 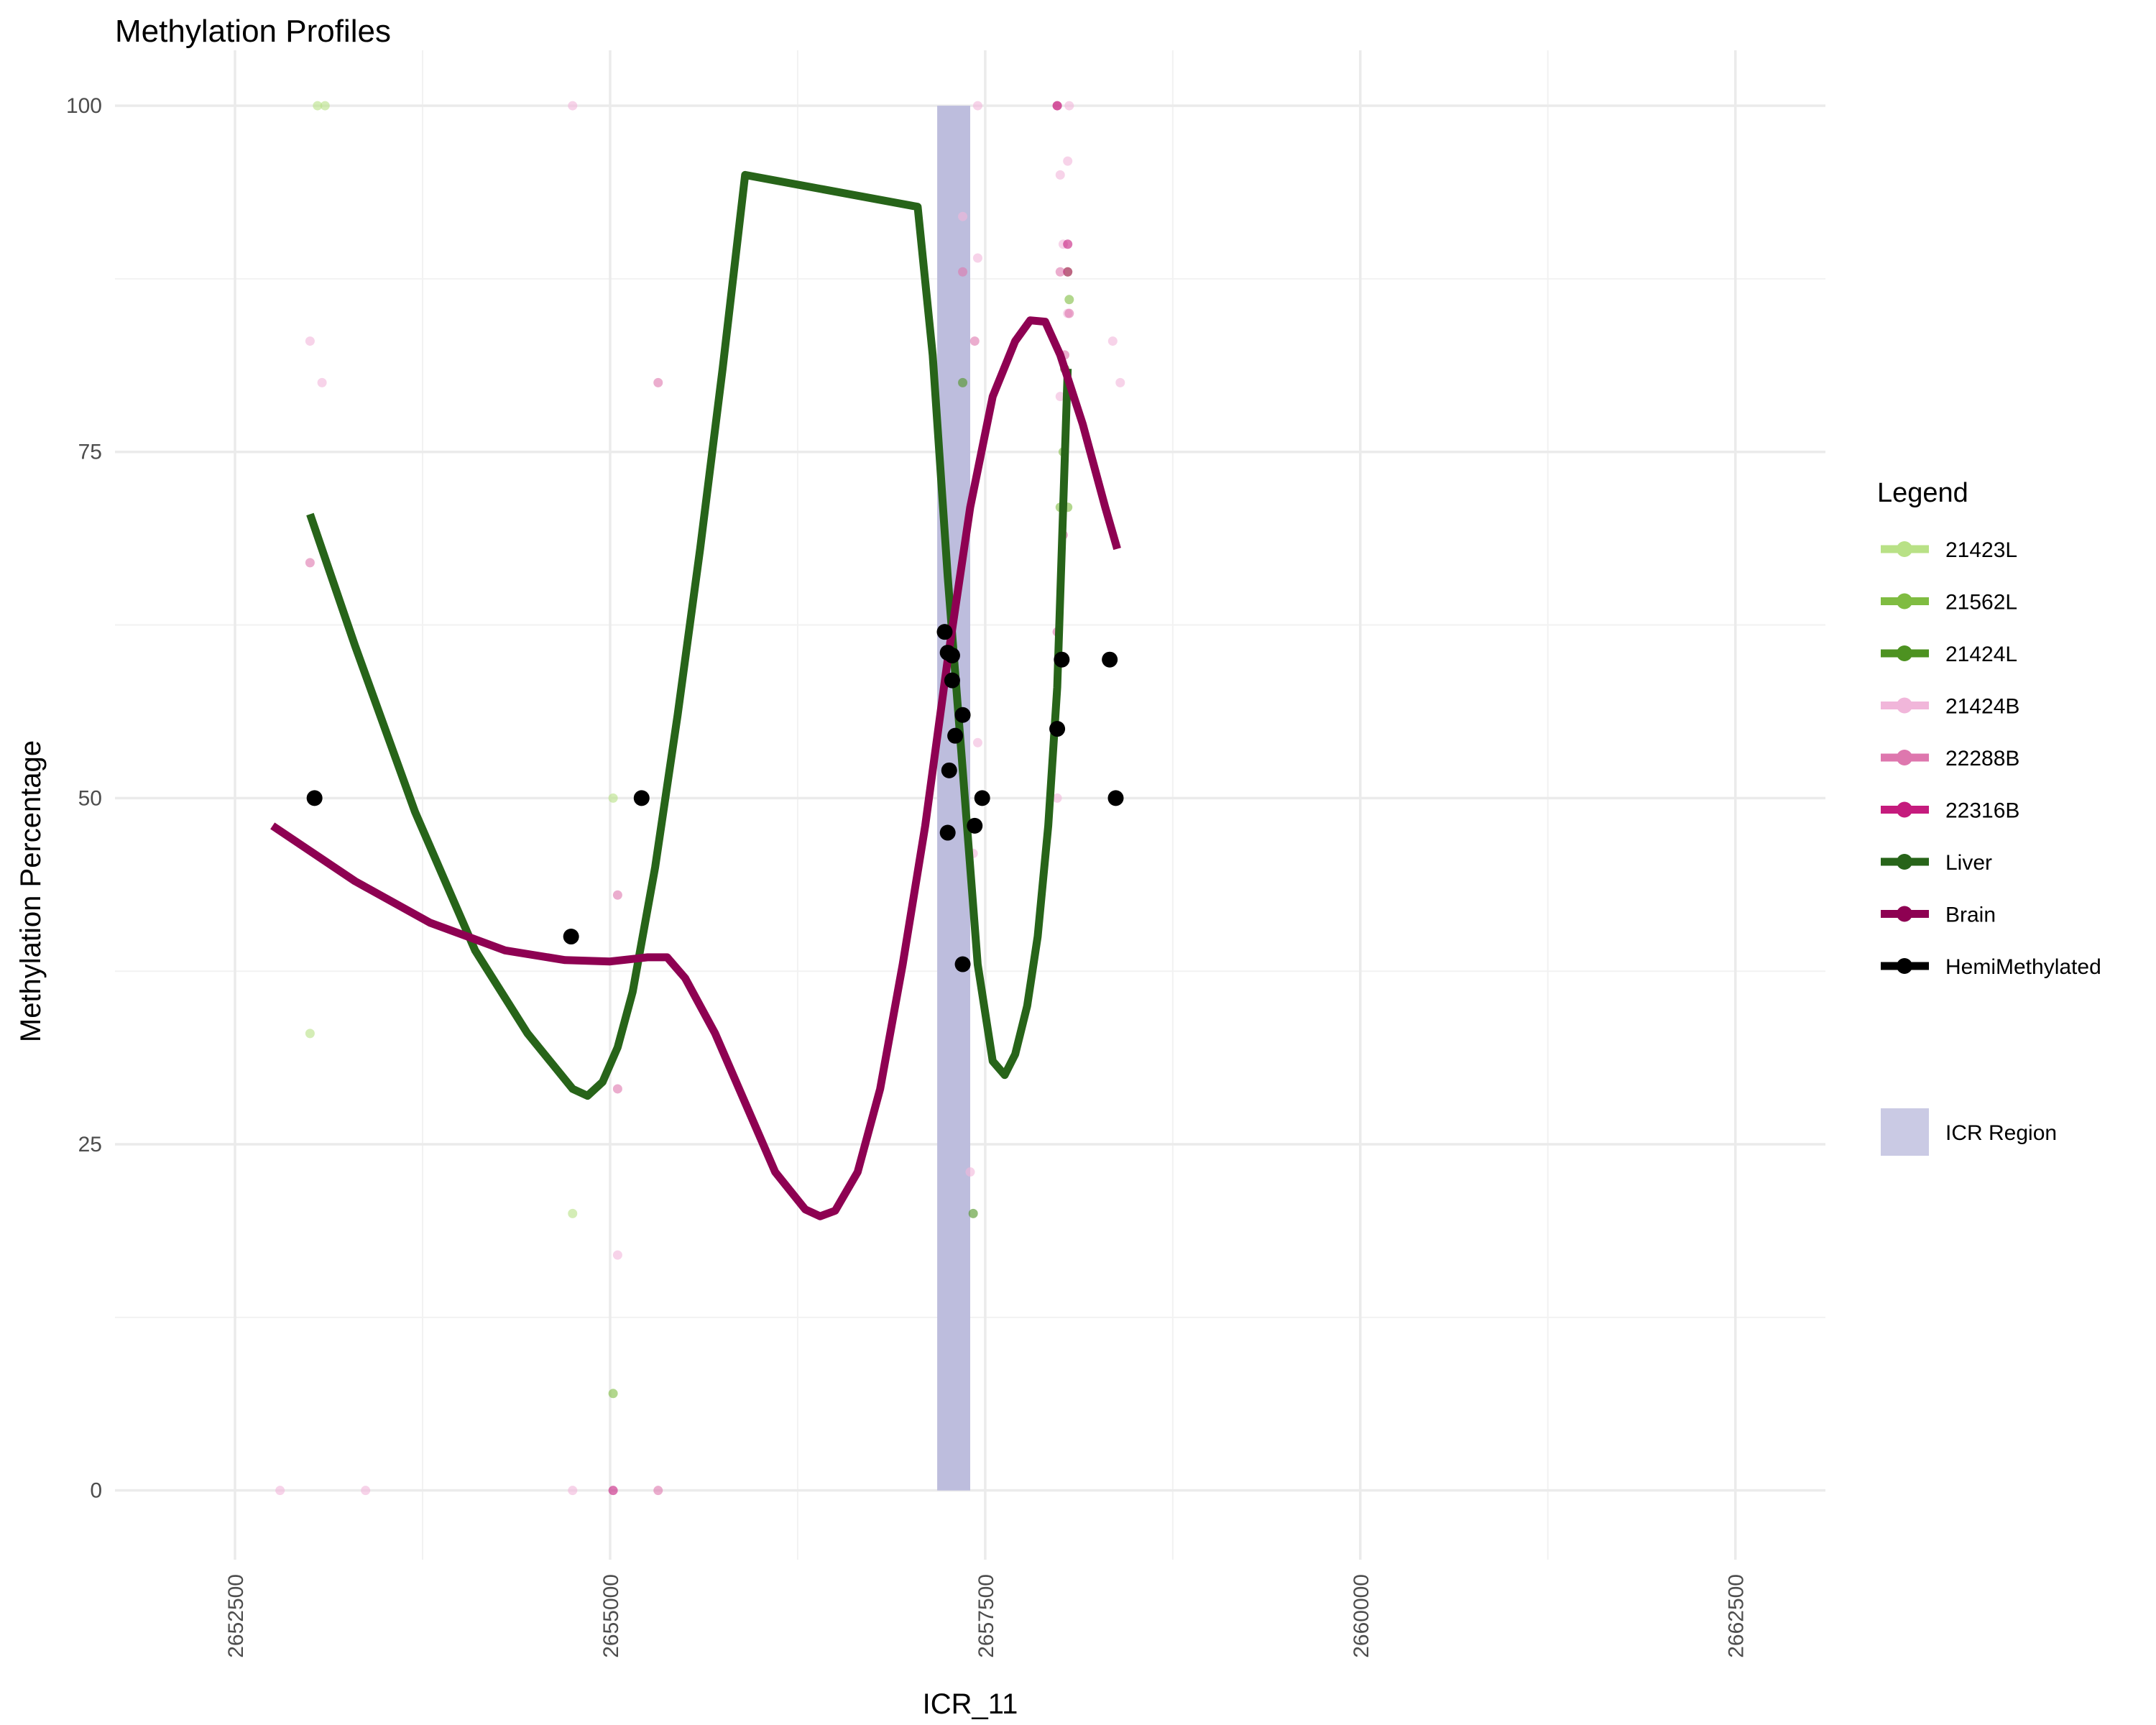 I want to click on x-tick-label: 2655000, so click(x=611, y=1616).